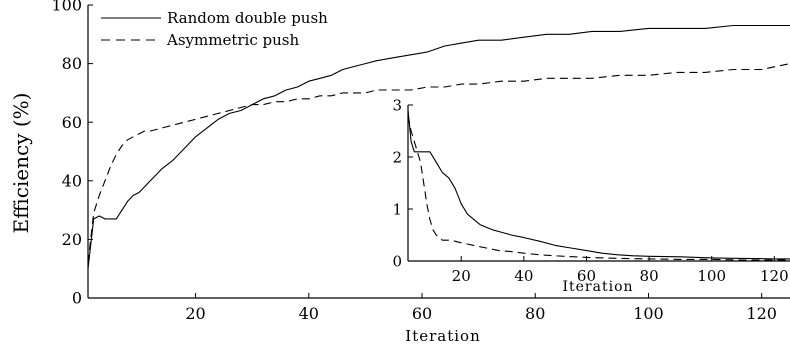 The width and height of the screenshot is (790, 349). I want to click on main-y-tick-label: 80, so click(72, 63).